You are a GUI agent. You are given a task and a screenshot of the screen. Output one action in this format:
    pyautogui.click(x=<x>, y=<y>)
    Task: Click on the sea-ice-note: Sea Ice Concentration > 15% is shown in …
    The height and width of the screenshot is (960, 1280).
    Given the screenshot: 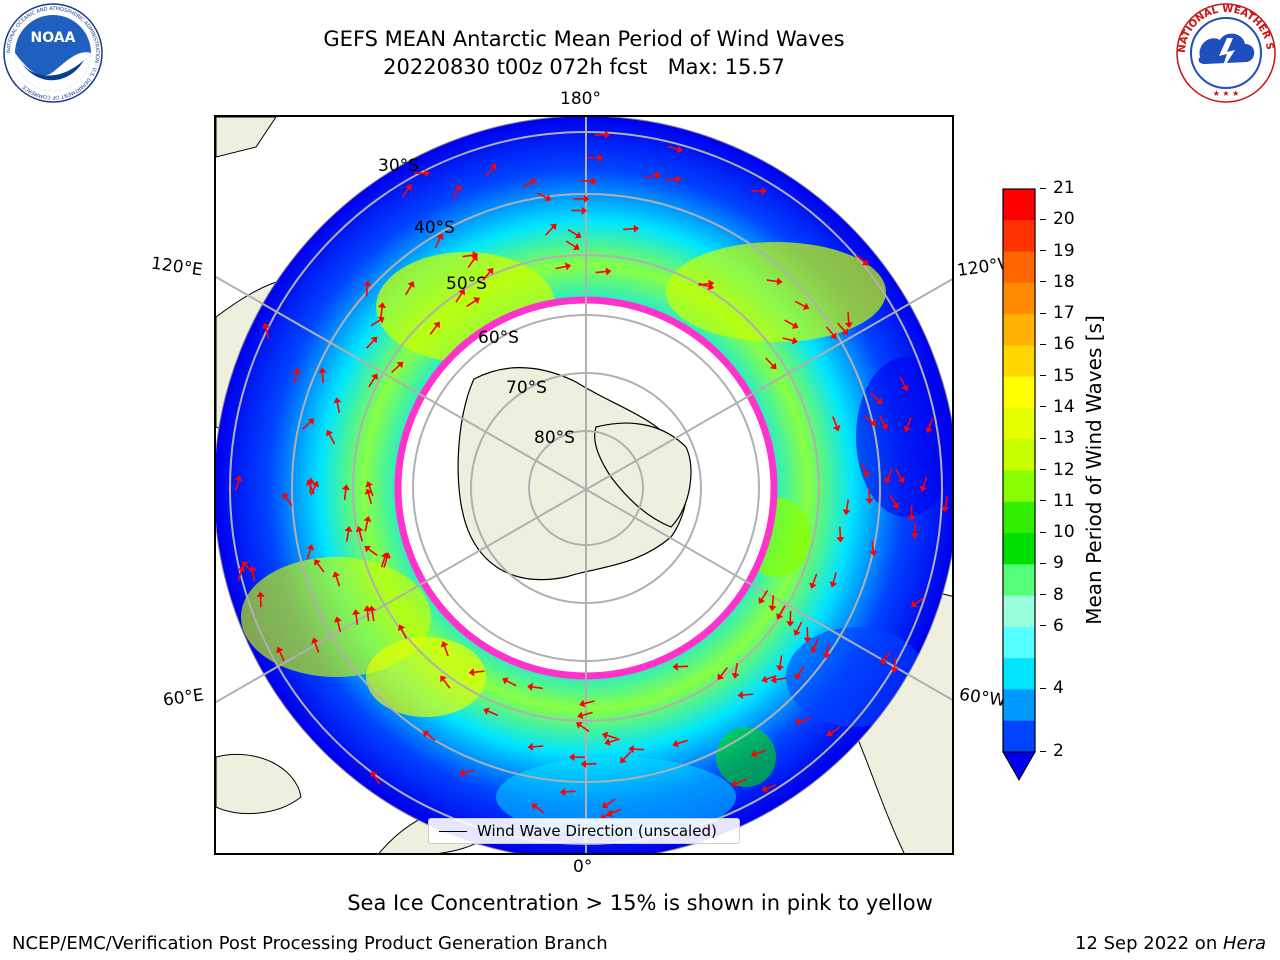 What is the action you would take?
    pyautogui.click(x=640, y=903)
    